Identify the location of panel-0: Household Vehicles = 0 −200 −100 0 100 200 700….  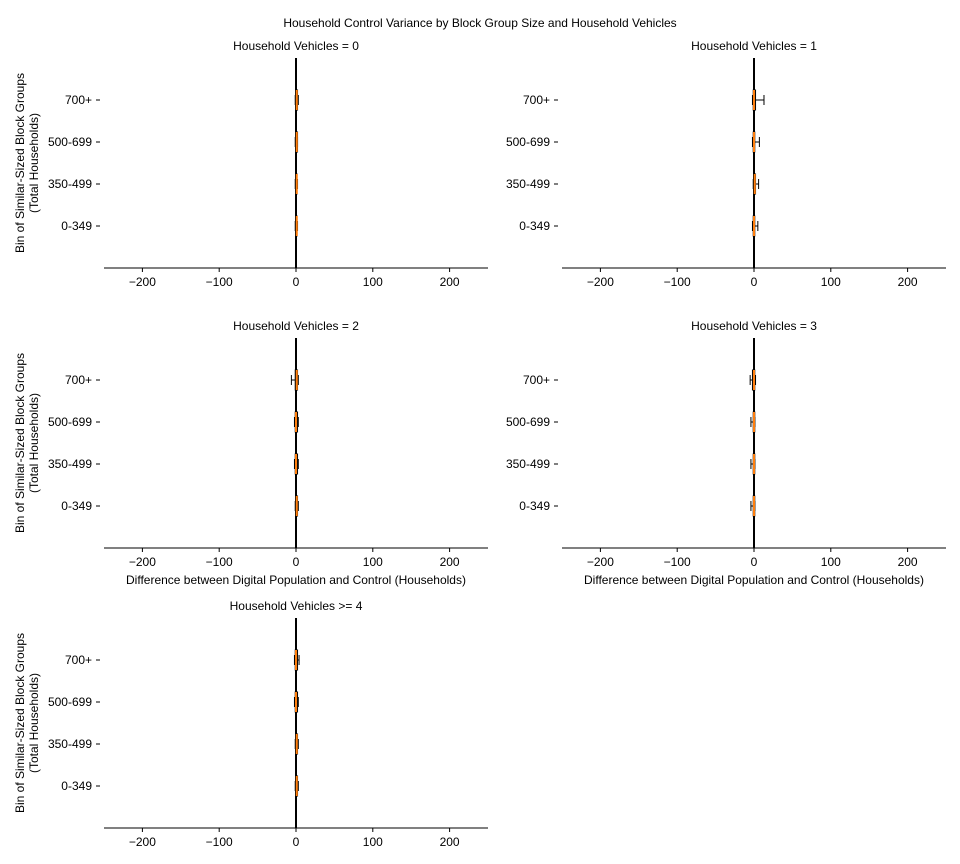
(250, 164).